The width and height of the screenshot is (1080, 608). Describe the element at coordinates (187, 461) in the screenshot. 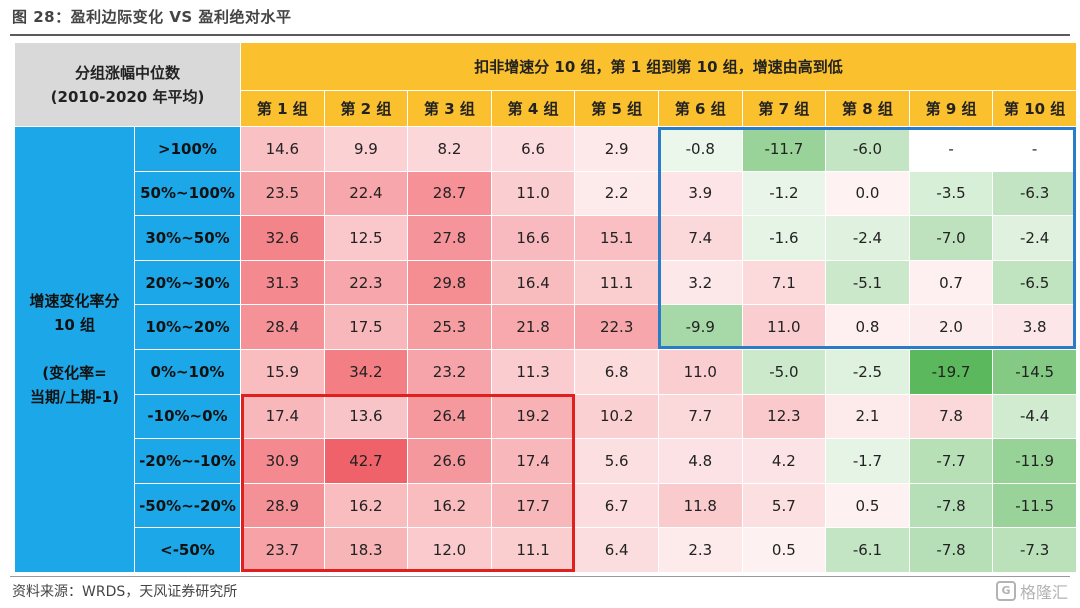

I see `row-header: -20%~-10%` at that location.